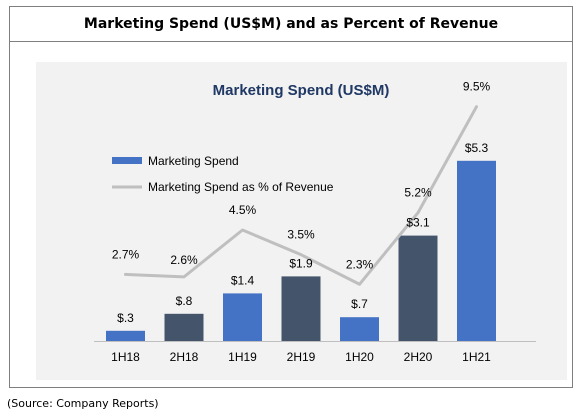  Describe the element at coordinates (184, 327) in the screenshot. I see `bar-2h18` at that location.